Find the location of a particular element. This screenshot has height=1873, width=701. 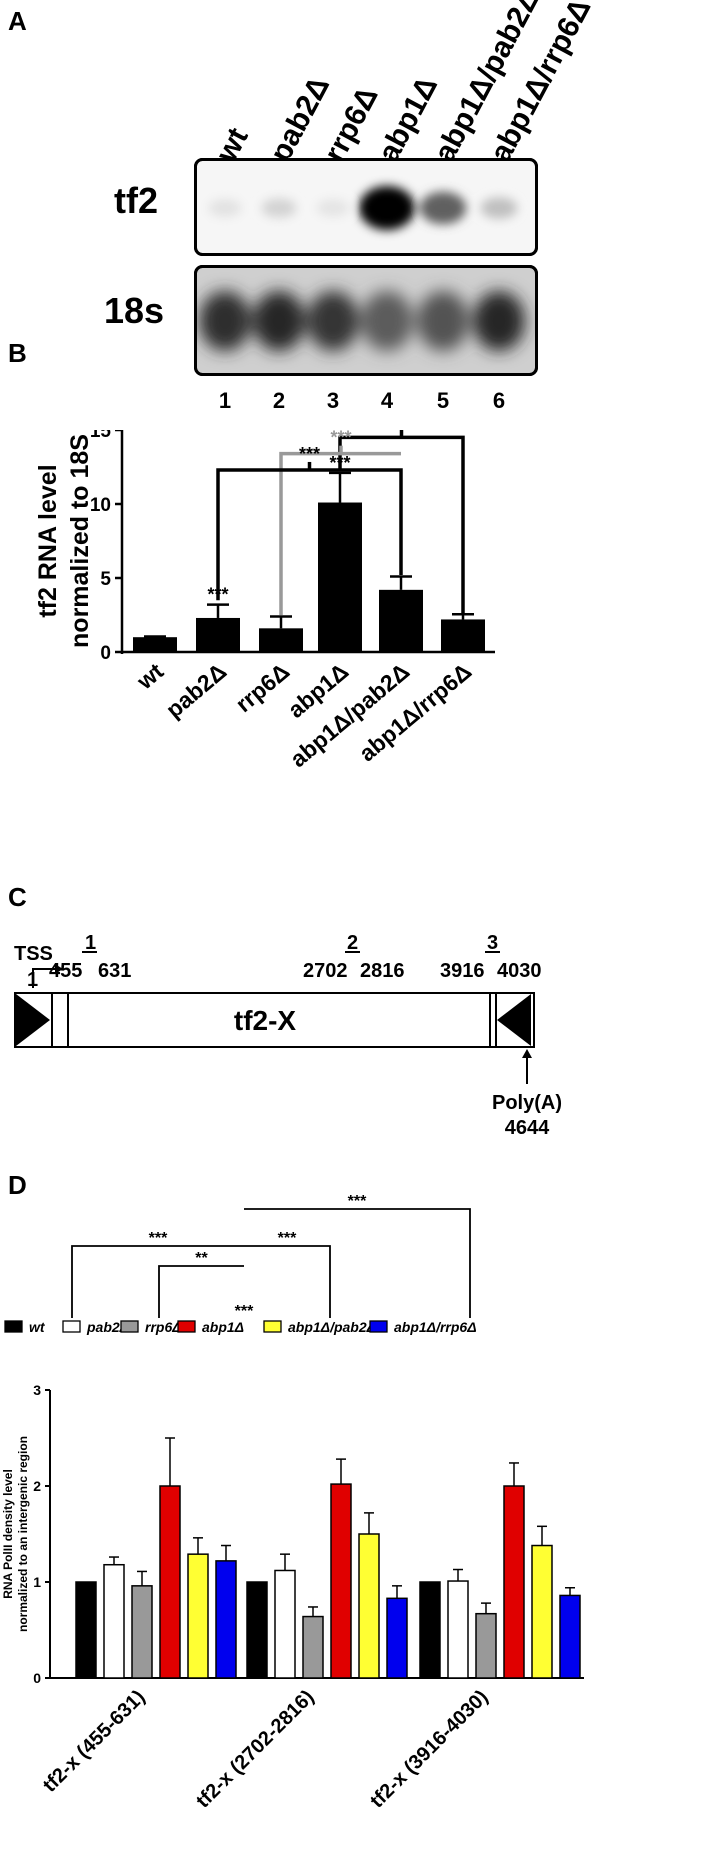

y-tick-label: 1 is located at coordinates (37, 1582).